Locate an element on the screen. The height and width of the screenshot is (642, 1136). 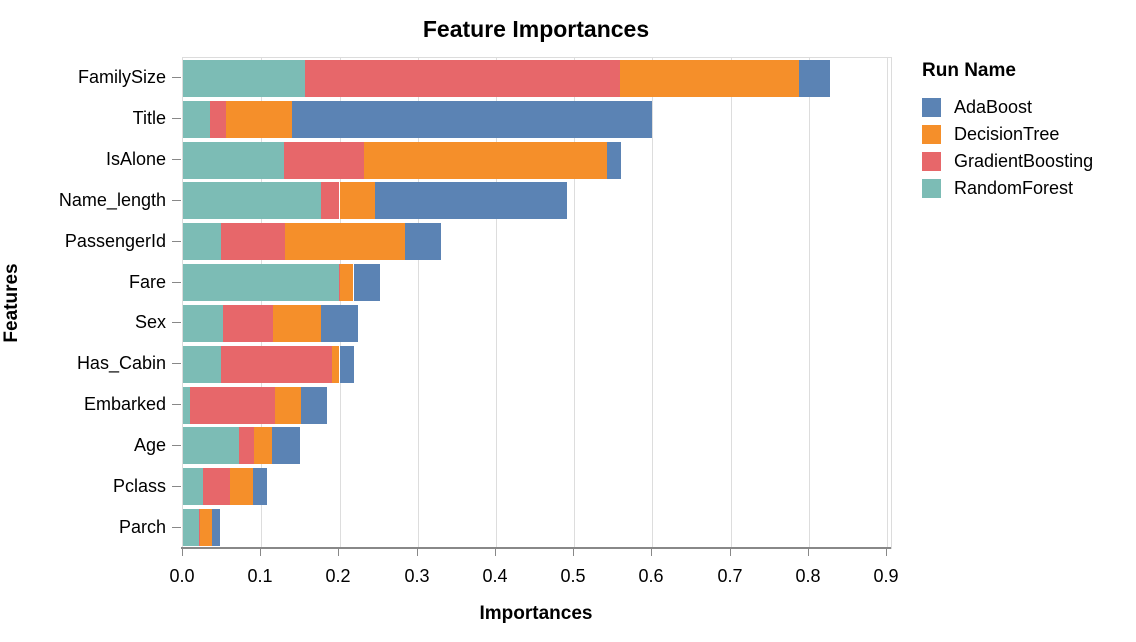
x-tick-label: 0.3 is located at coordinates (417, 576).